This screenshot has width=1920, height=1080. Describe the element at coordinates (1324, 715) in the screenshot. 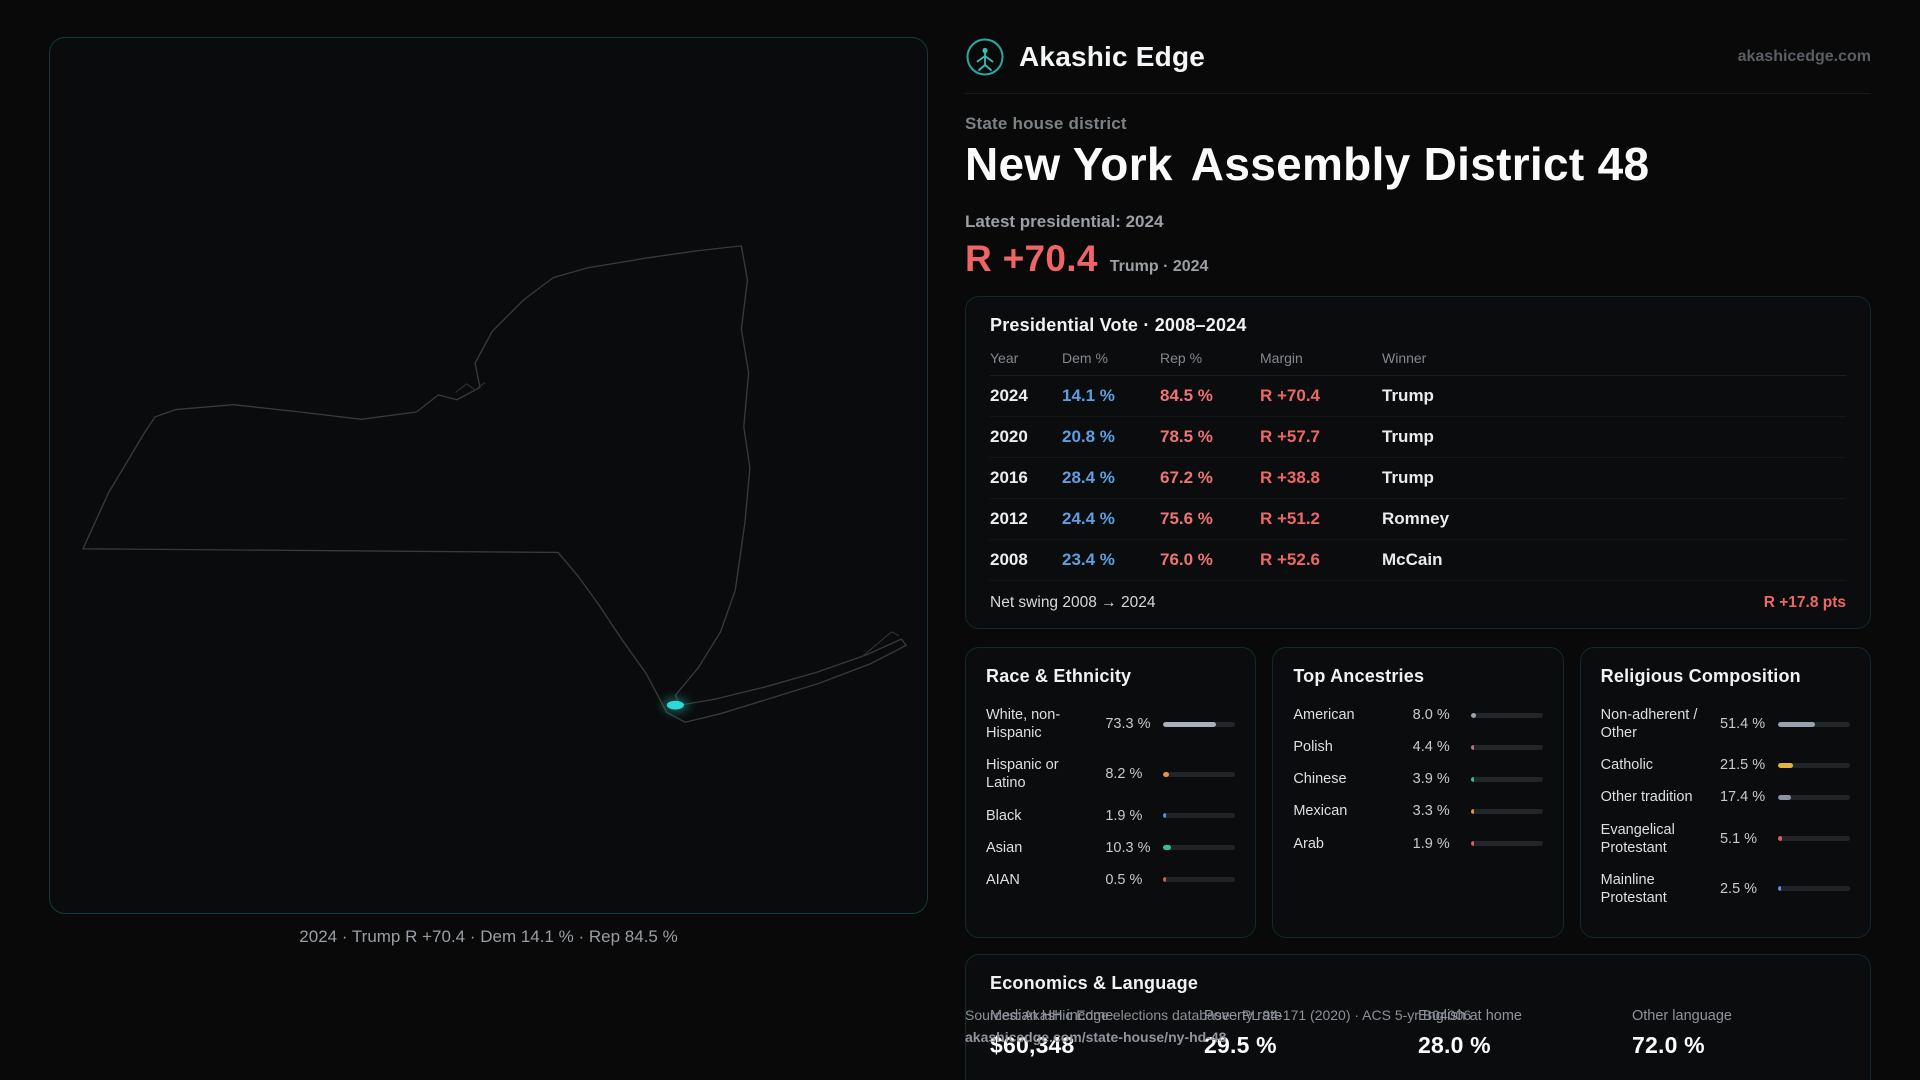

I see `demo-label: American` at that location.